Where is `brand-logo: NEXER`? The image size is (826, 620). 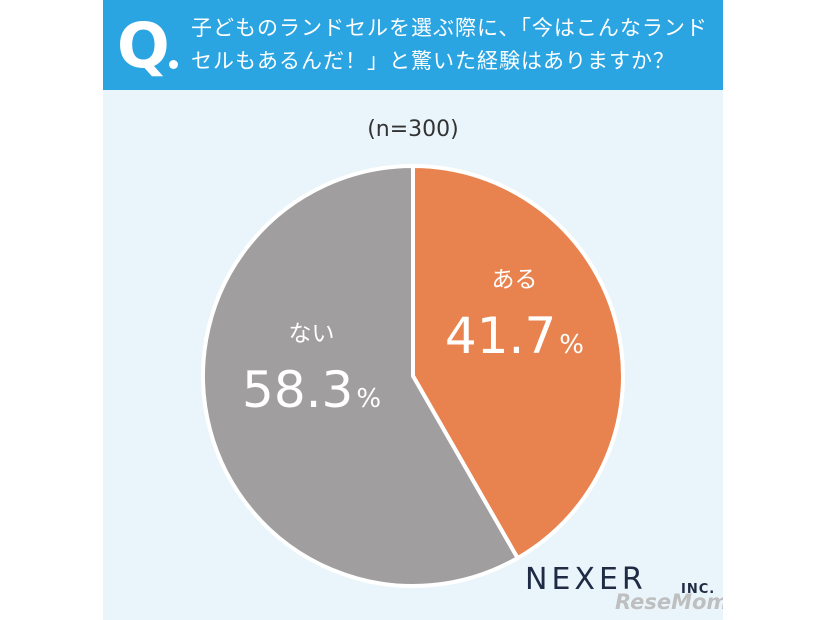
brand-logo: NEXER is located at coordinates (586, 579).